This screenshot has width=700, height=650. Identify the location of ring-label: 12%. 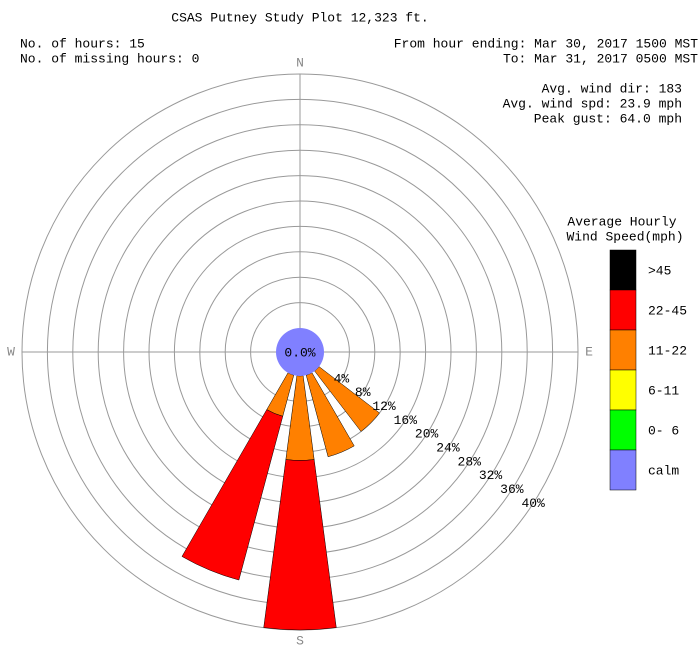
(384, 406).